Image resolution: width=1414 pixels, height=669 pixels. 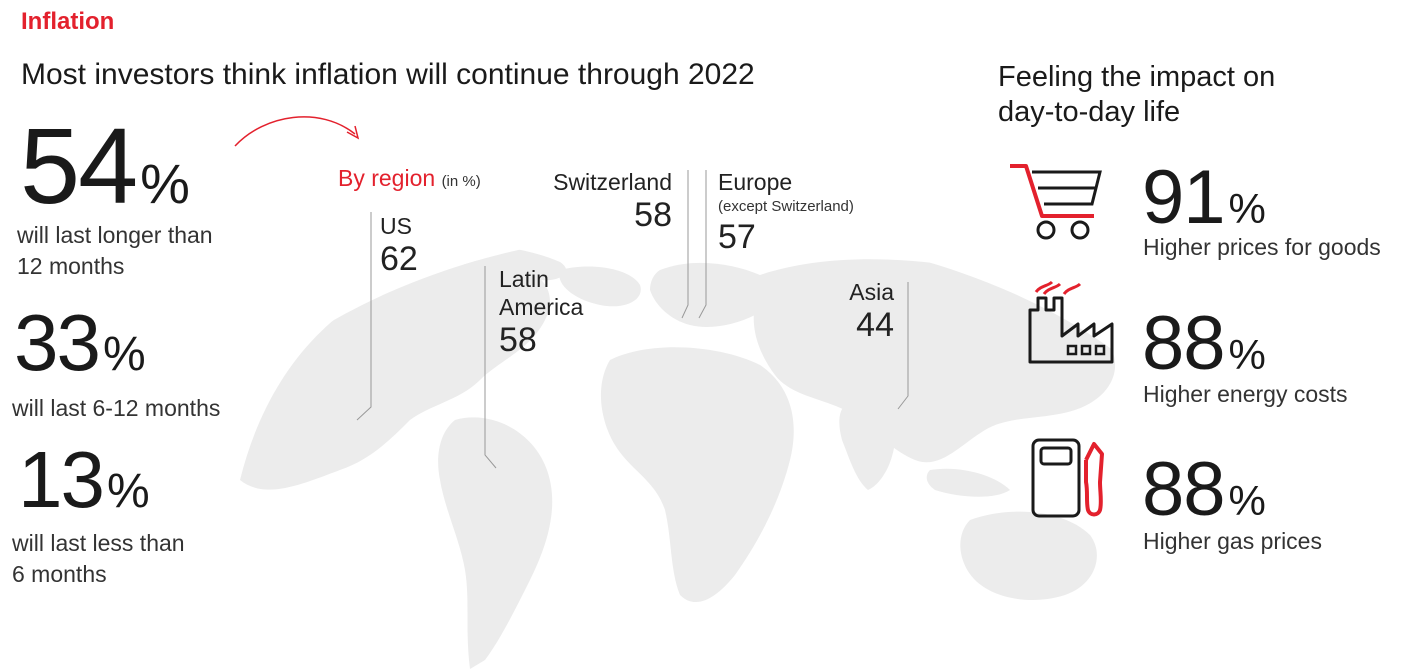 What do you see at coordinates (115, 235) in the screenshot?
I see `stat-label-line: will last longer than` at bounding box center [115, 235].